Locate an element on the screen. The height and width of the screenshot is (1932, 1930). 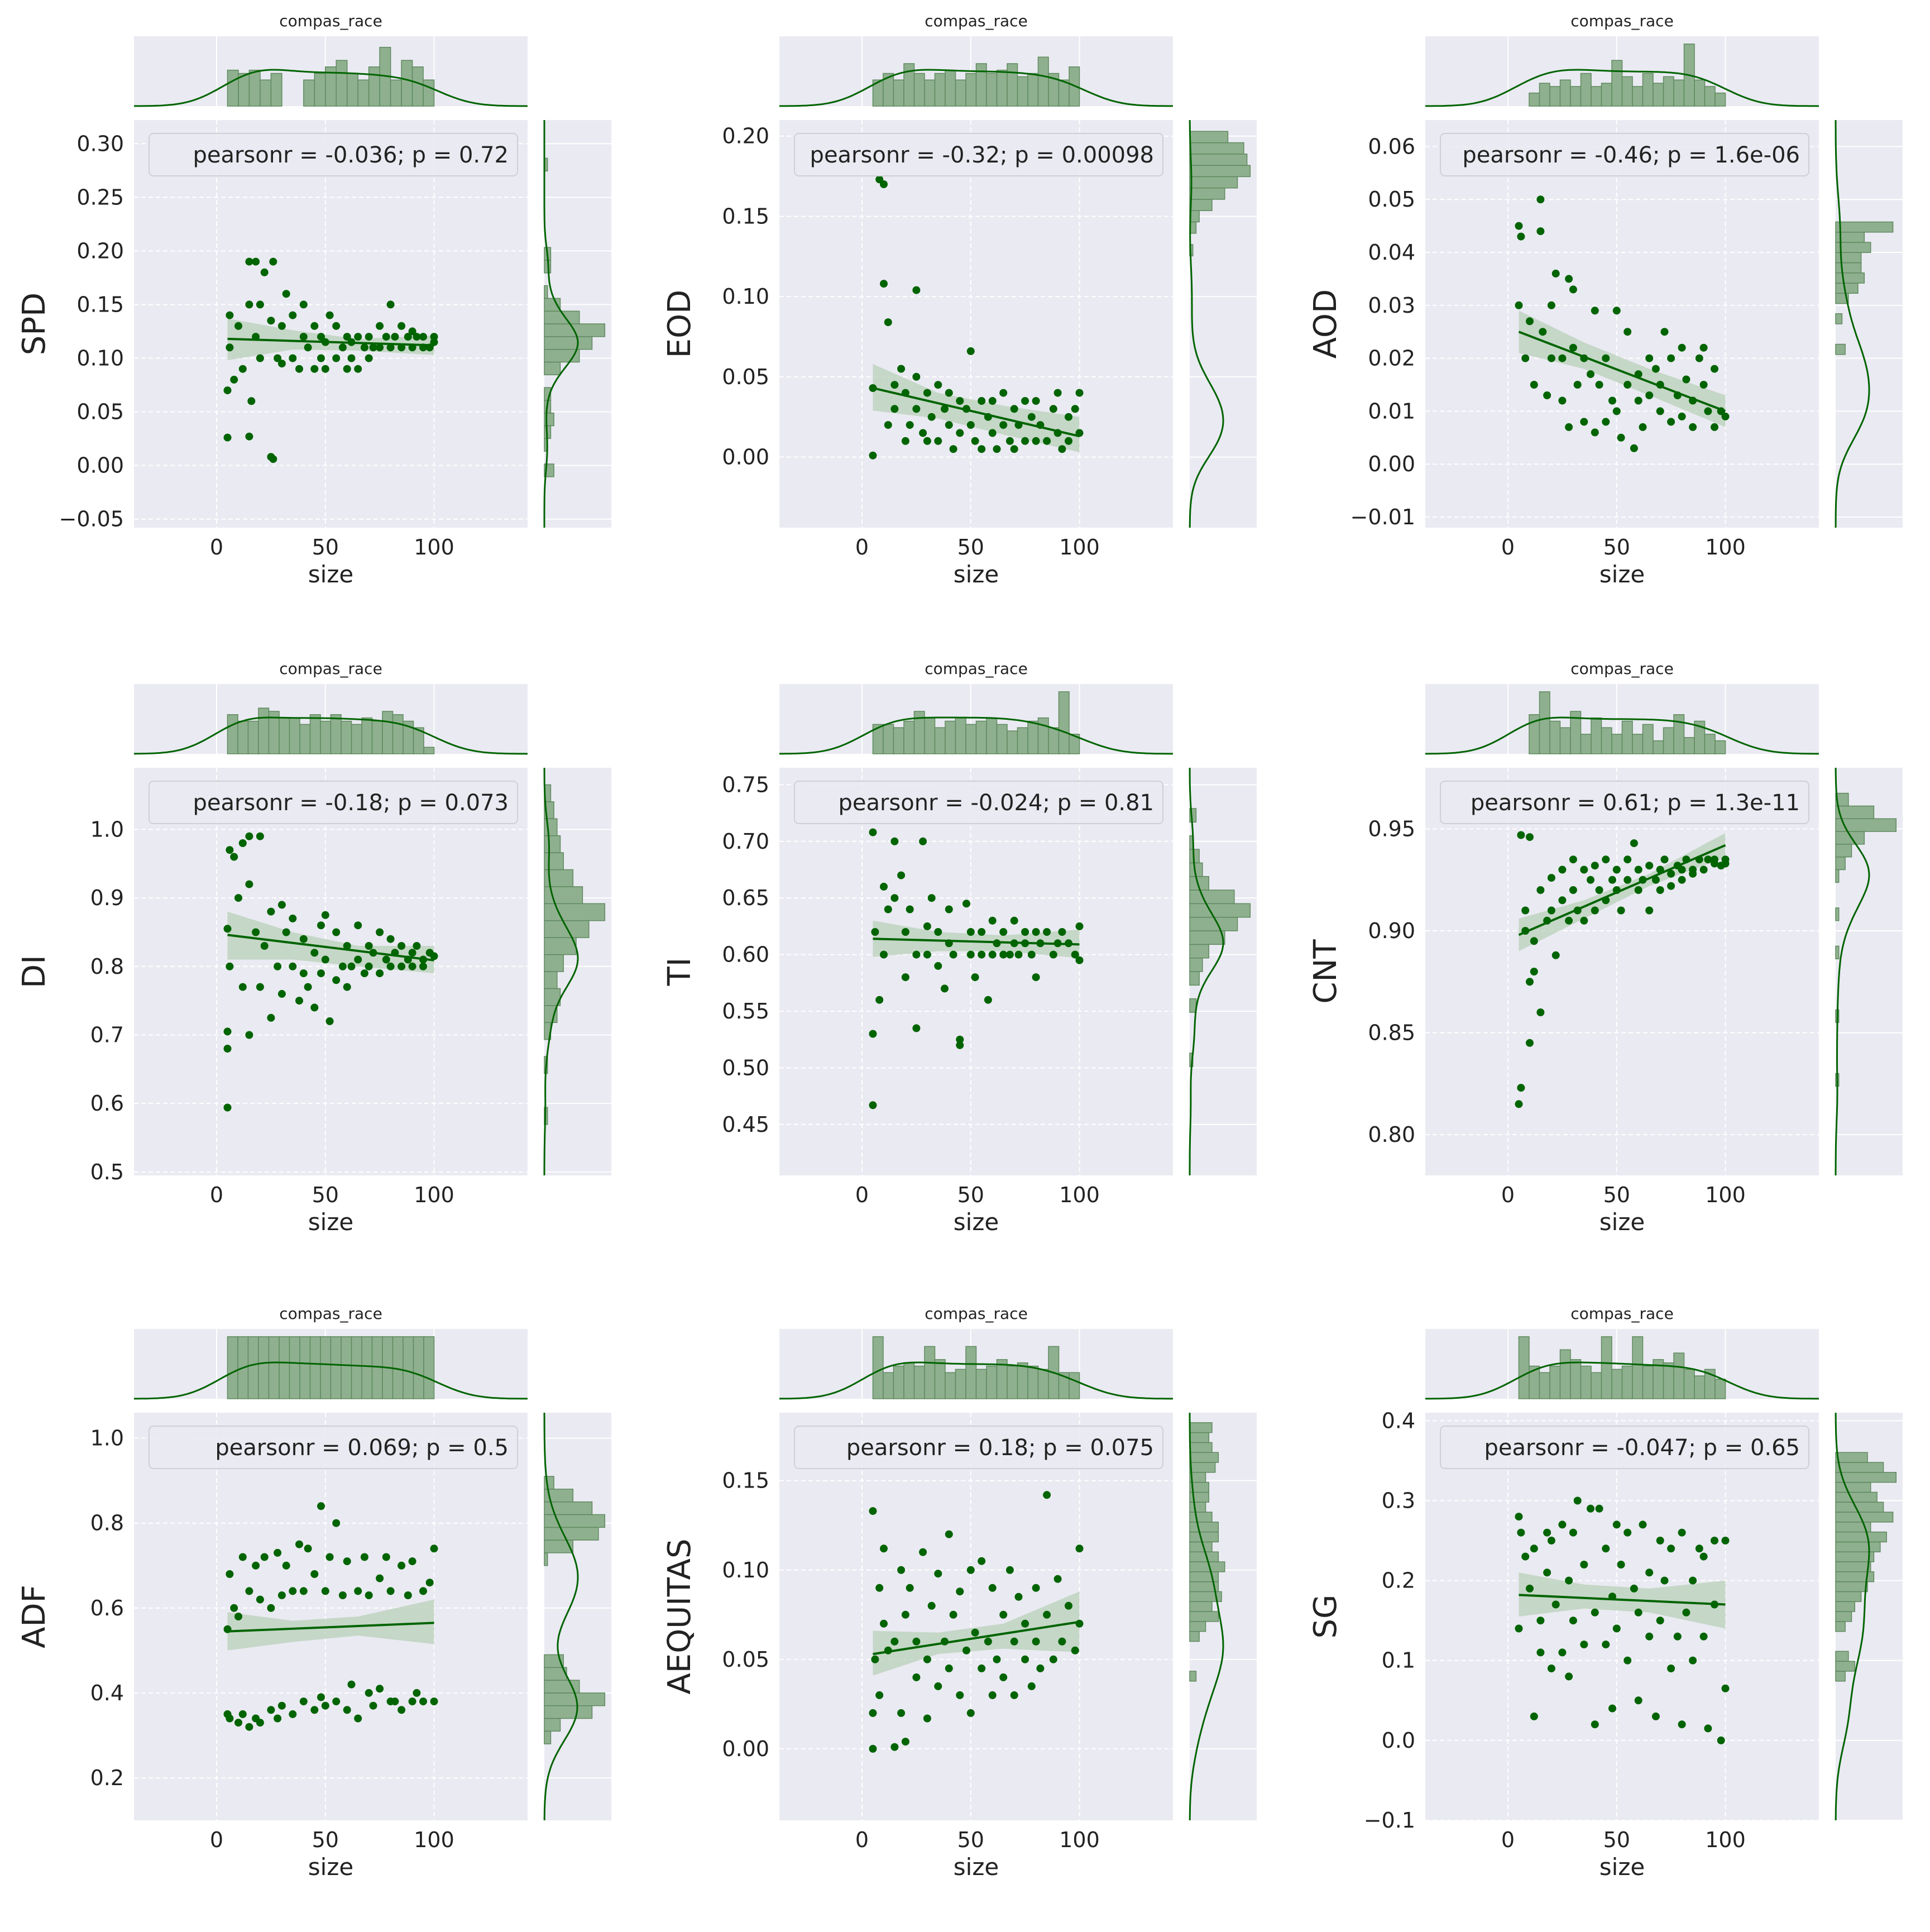
y-tick-label: 0.02 is located at coordinates (1391, 358).